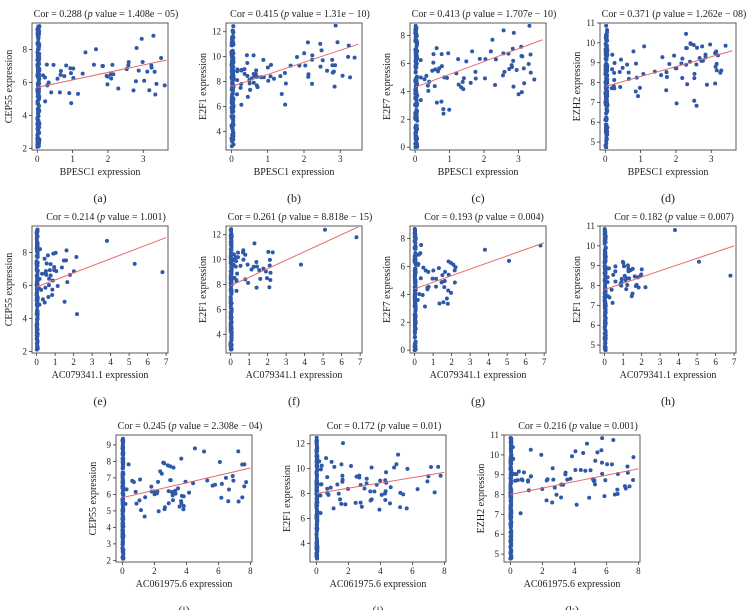 The width and height of the screenshot is (754, 610). I want to click on panel-title: Cor = 0.182 (p value = 0.007), so click(674, 217).